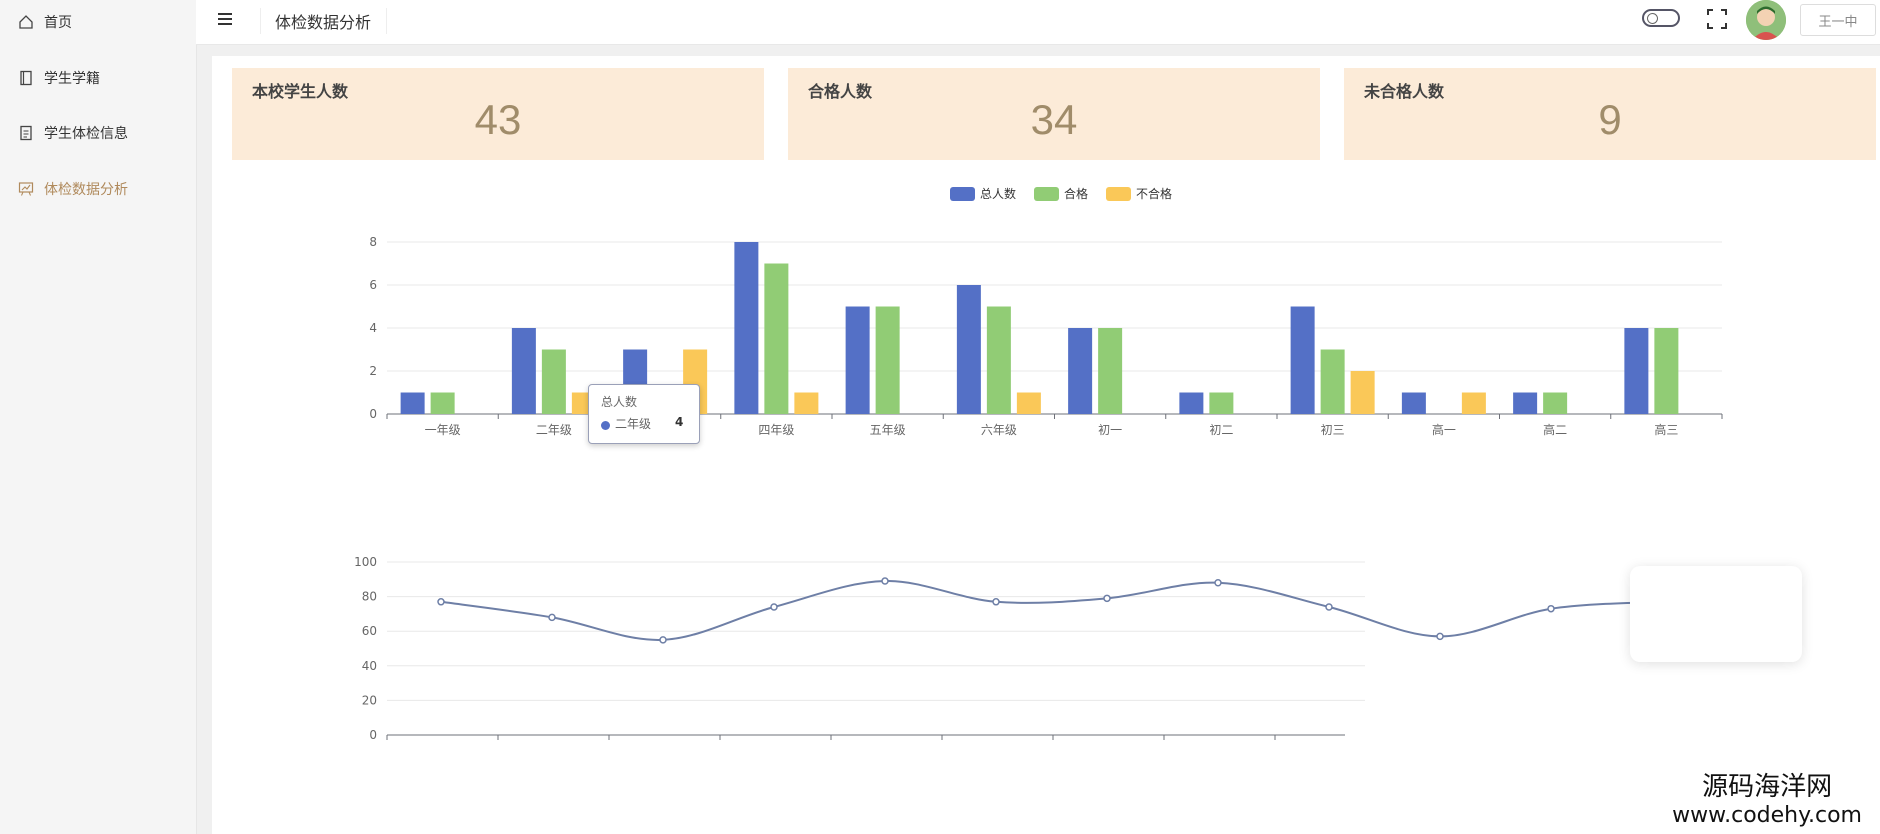  What do you see at coordinates (58, 23) in the screenshot?
I see `sidebar-item-label: 首页` at bounding box center [58, 23].